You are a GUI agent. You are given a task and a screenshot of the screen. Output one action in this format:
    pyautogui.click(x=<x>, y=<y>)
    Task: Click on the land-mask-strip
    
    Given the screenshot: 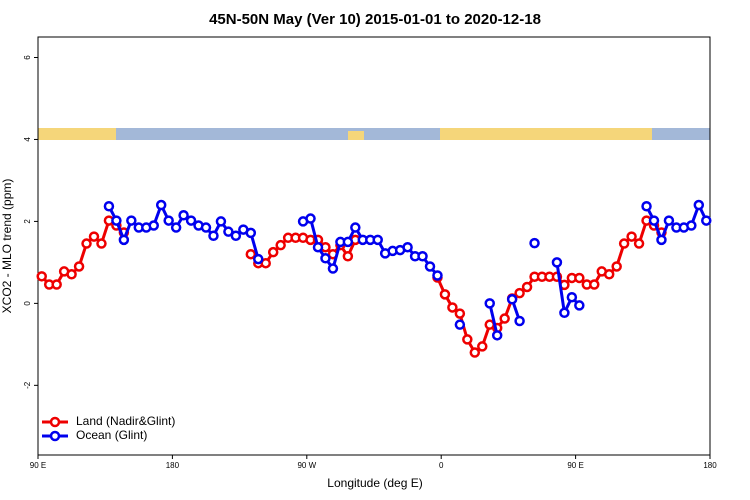 What is the action you would take?
    pyautogui.click(x=374, y=134)
    